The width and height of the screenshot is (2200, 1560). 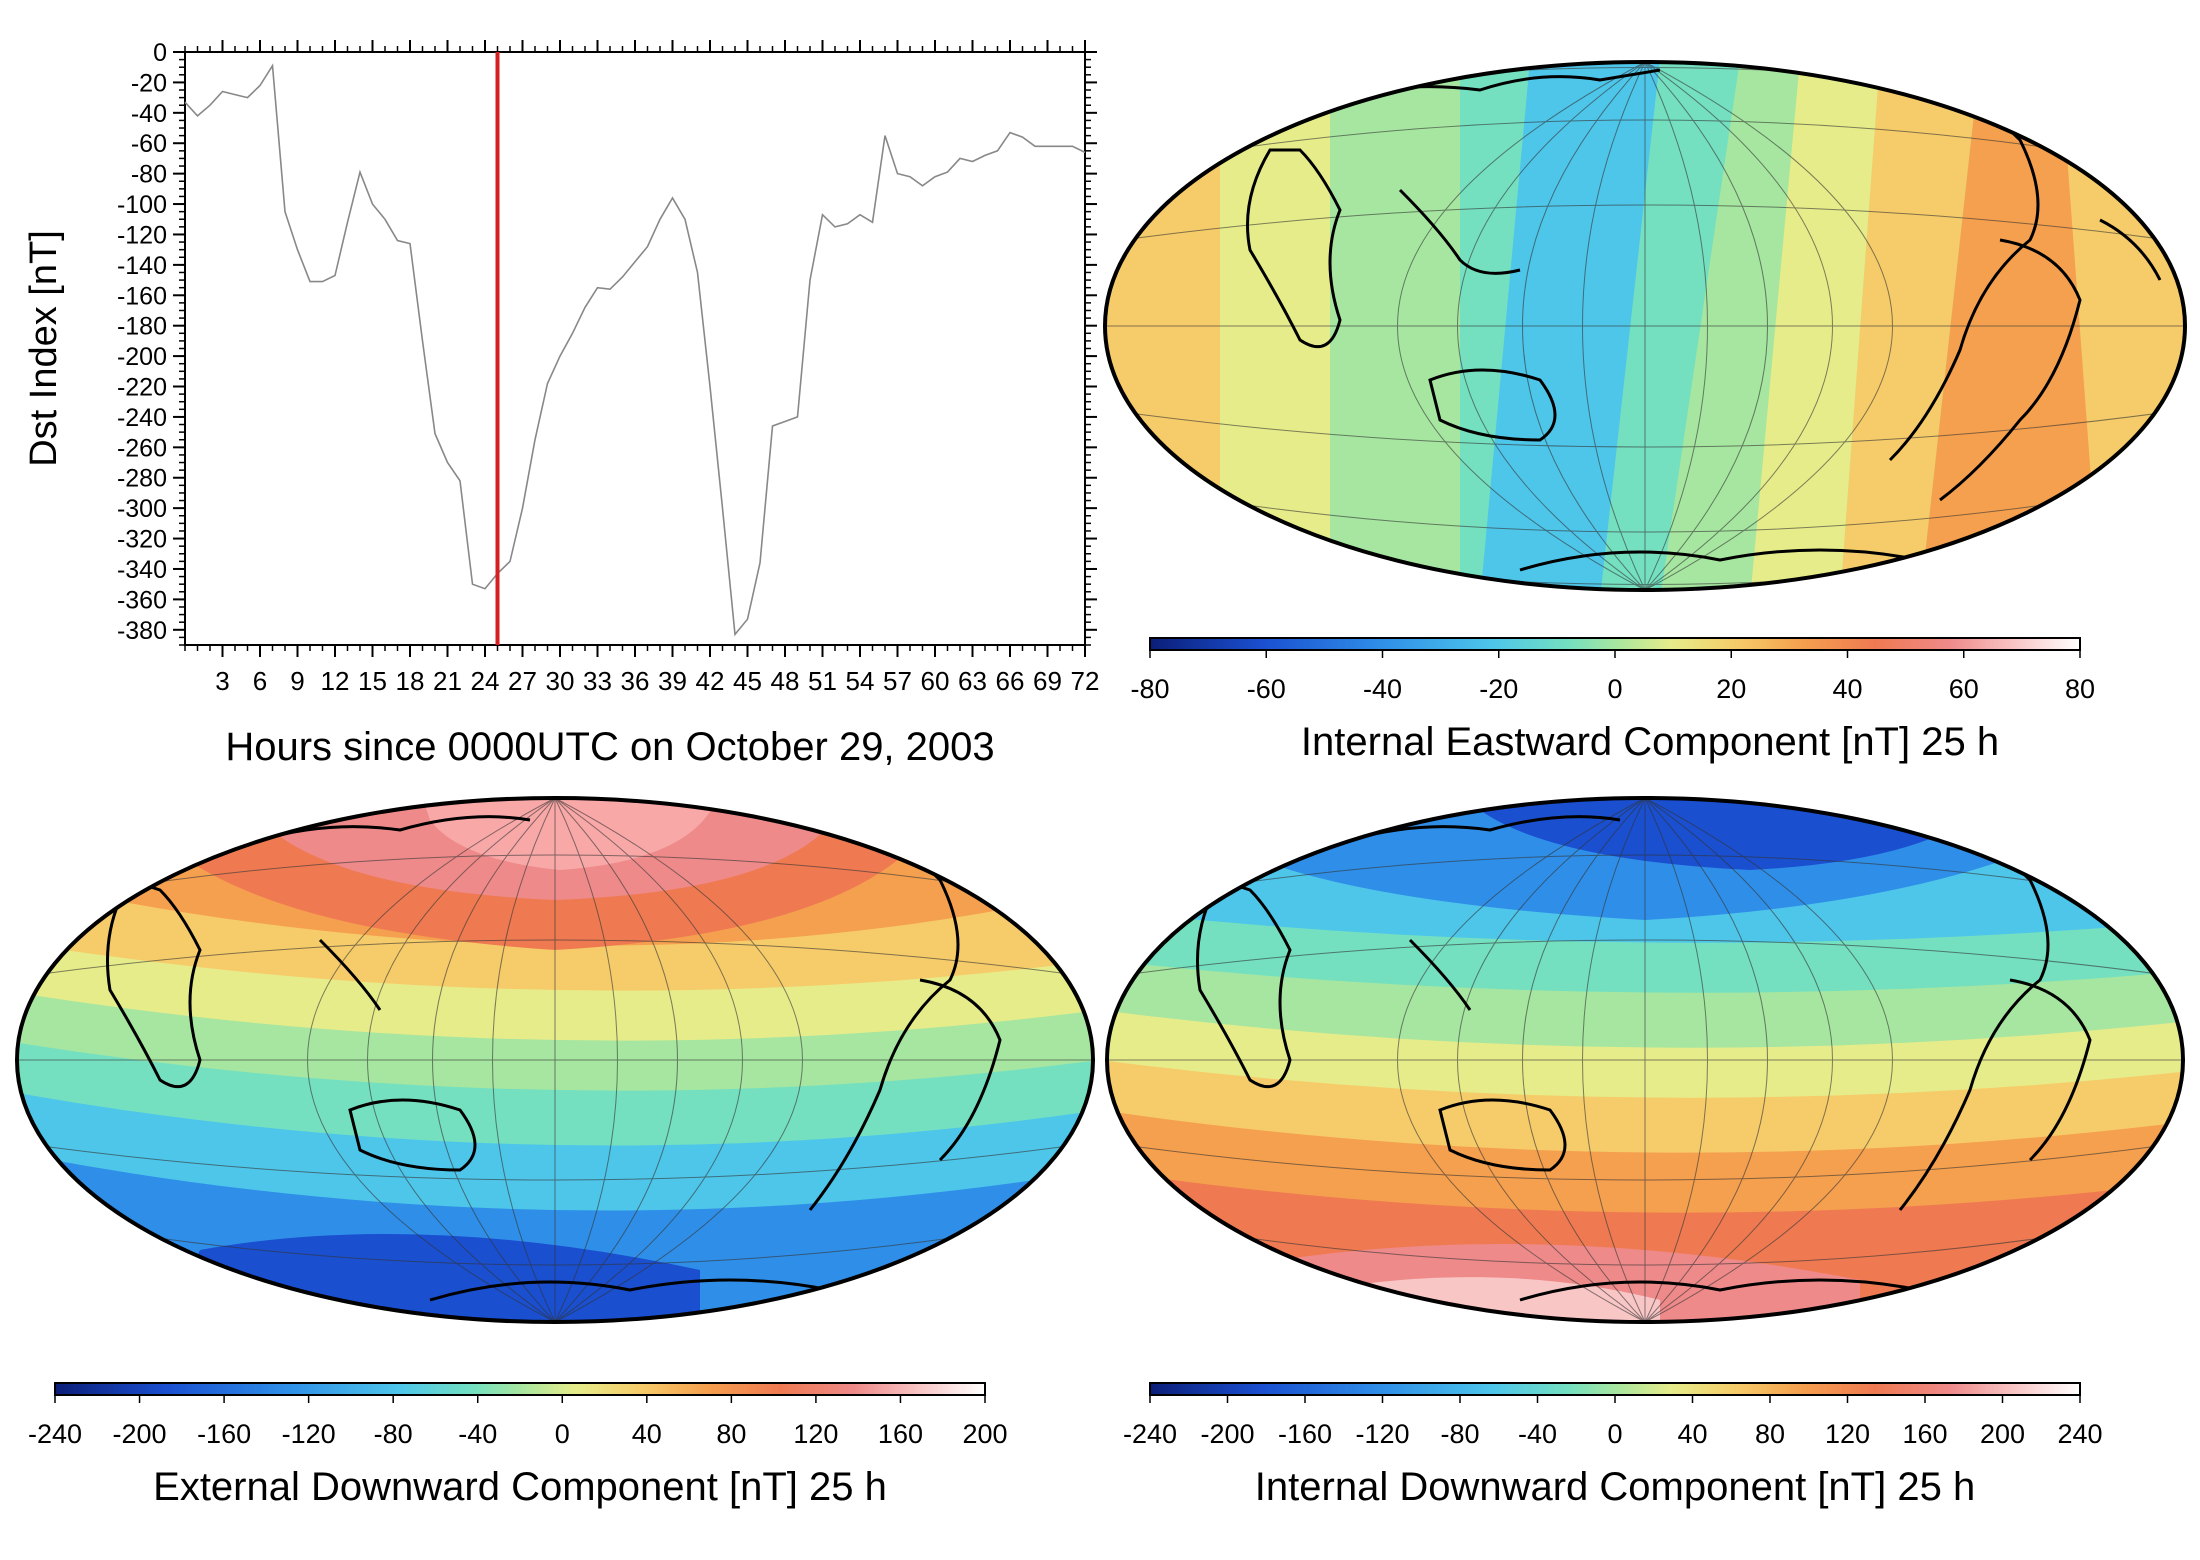 I want to click on dst-x-tick-label: 57, so click(x=897, y=681).